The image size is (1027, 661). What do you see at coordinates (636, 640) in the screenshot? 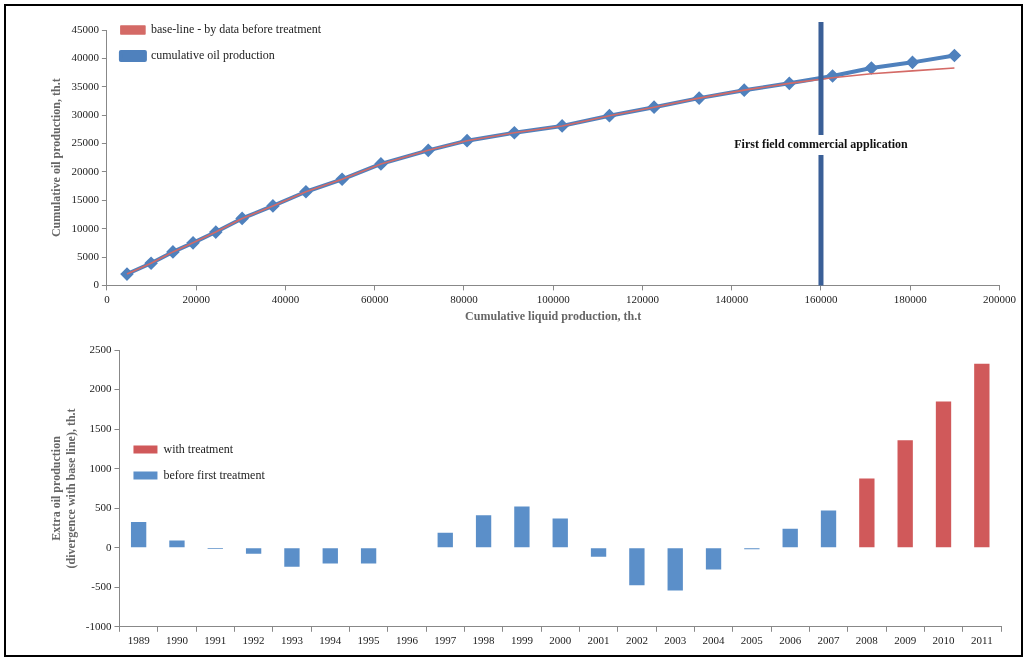
I see `x-tick-label: 2002` at bounding box center [636, 640].